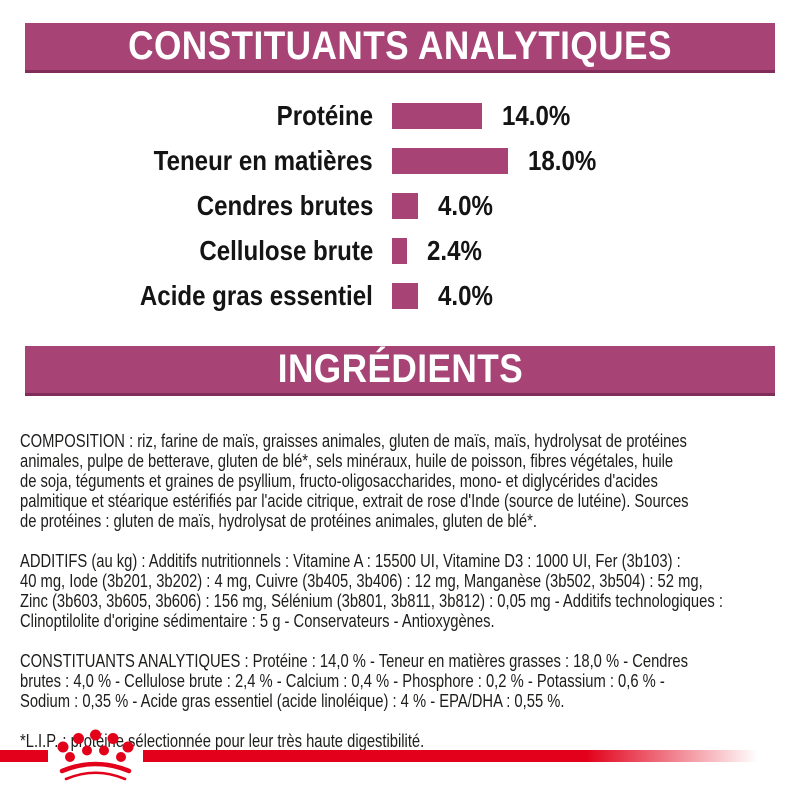 This screenshot has height=800, width=800. Describe the element at coordinates (450, 756) in the screenshot. I see `rule-right-segment` at that location.